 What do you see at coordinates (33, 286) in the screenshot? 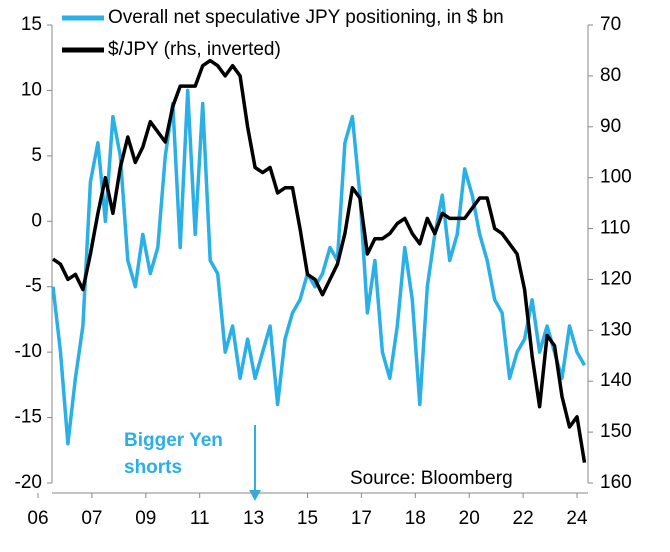
I see `y-tick-label: -5` at bounding box center [33, 286].